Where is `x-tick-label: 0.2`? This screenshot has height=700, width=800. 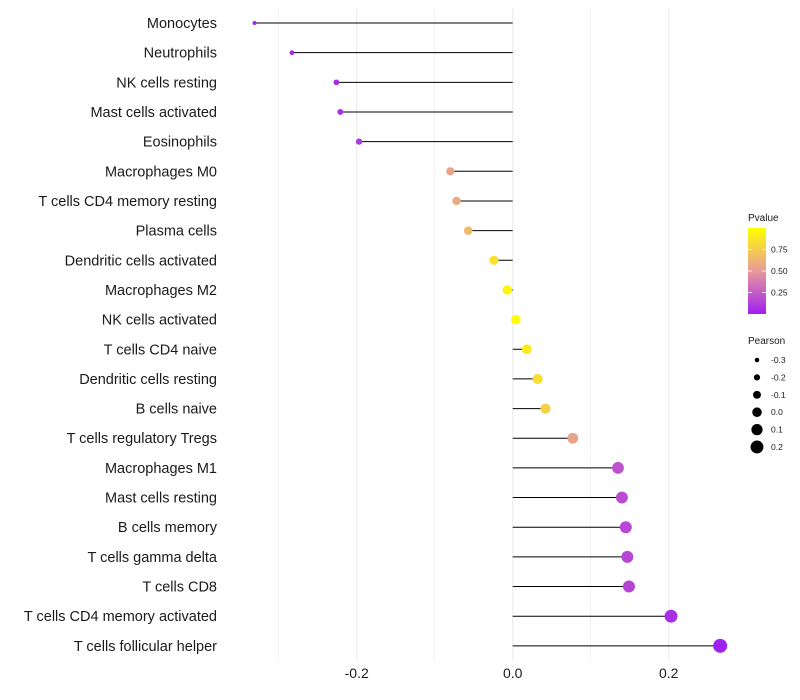
x-tick-label: 0.2 is located at coordinates (669, 673).